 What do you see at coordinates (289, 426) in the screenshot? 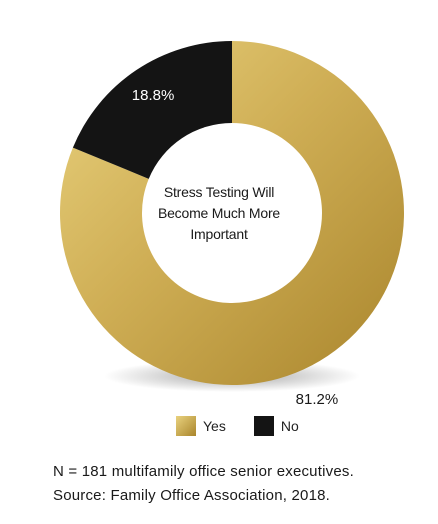
I see `legend-label-no: No` at bounding box center [289, 426].